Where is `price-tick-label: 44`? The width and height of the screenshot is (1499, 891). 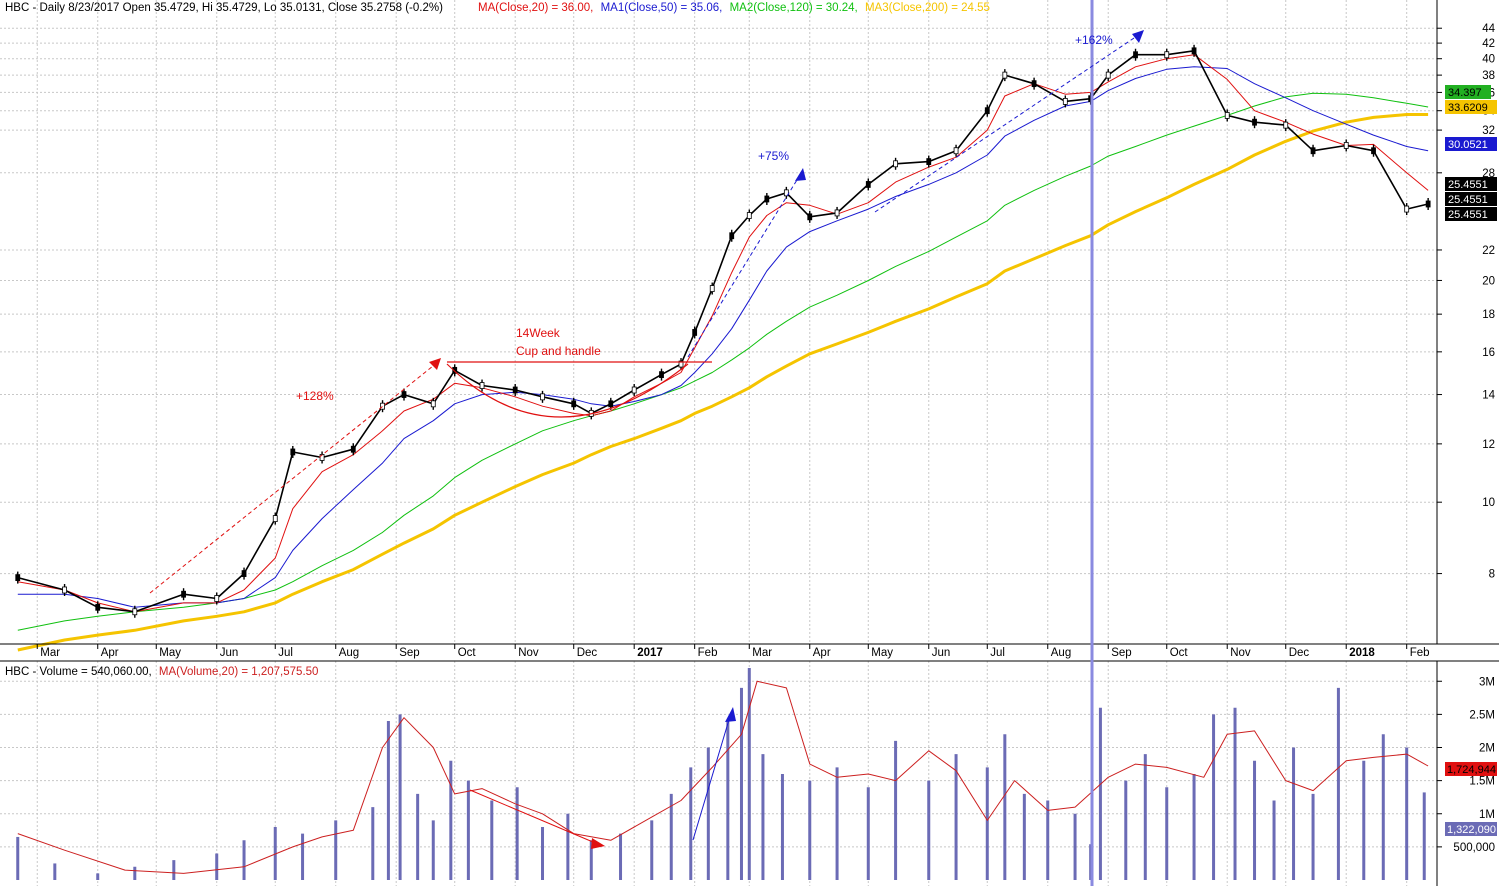
price-tick-label: 44 is located at coordinates (1488, 29).